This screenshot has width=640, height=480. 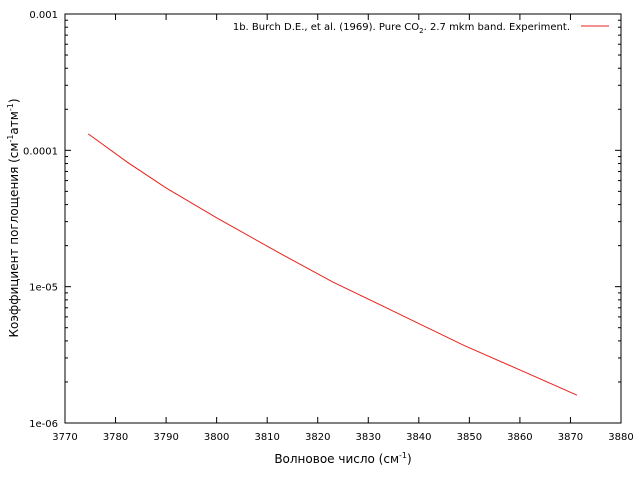 What do you see at coordinates (13, 217) in the screenshot?
I see `y-axis-label: Коэффициент поглощения (см-1атм-1)` at bounding box center [13, 217].